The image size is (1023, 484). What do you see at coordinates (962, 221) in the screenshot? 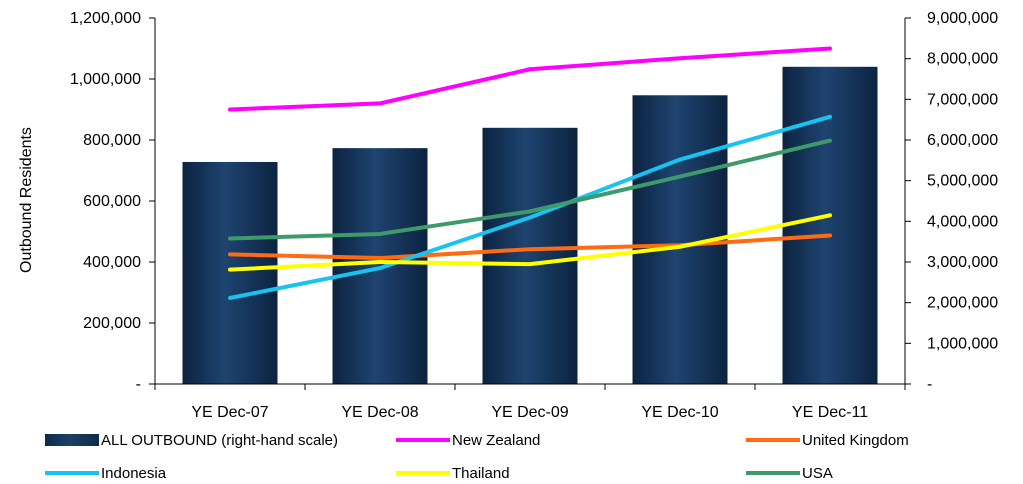
I see `right-tick-label: 4,000,000` at bounding box center [962, 221].